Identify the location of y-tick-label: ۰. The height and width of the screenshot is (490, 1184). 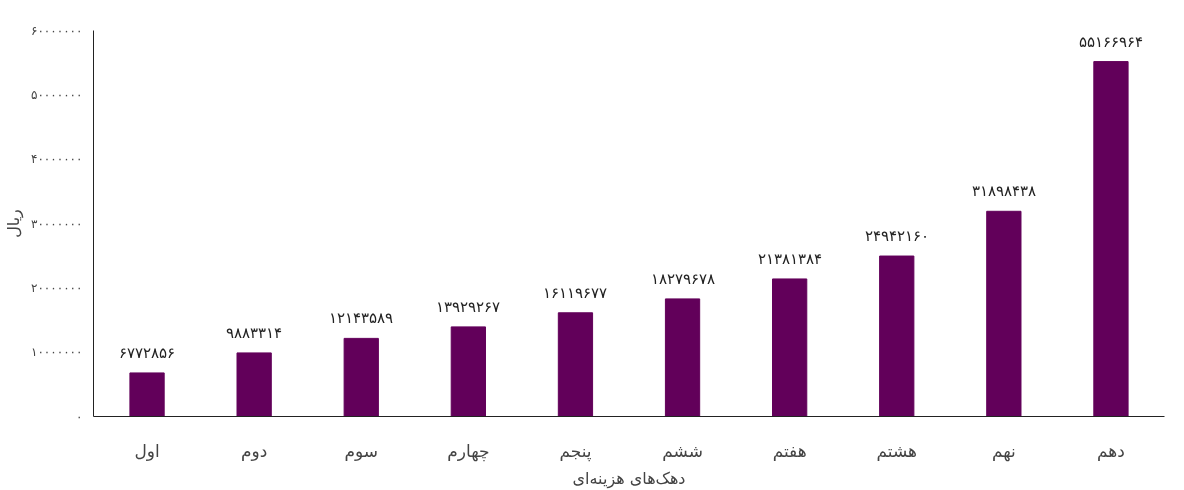
(79, 416).